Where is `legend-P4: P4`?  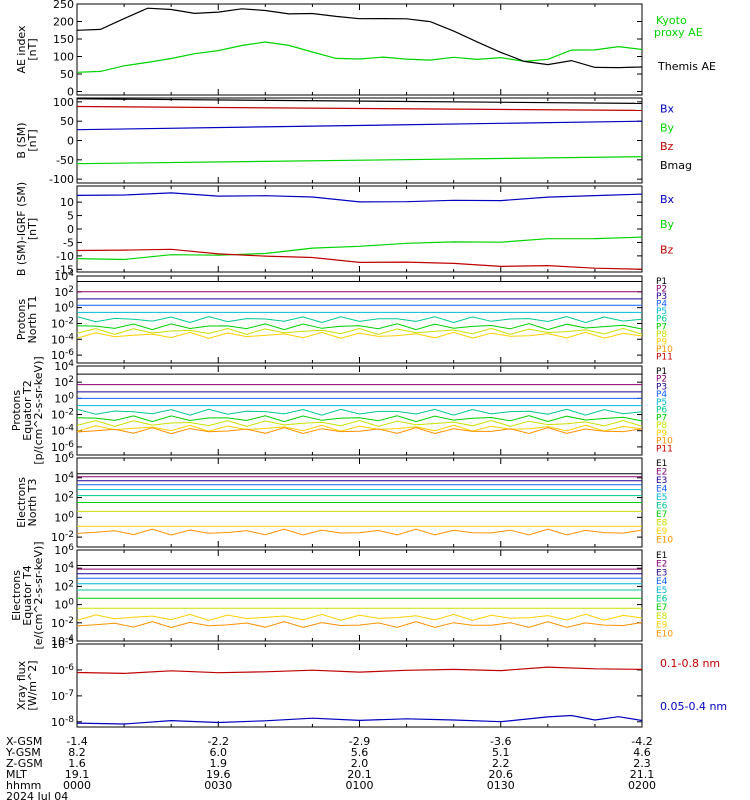 legend-P4: P4 is located at coordinates (661, 305).